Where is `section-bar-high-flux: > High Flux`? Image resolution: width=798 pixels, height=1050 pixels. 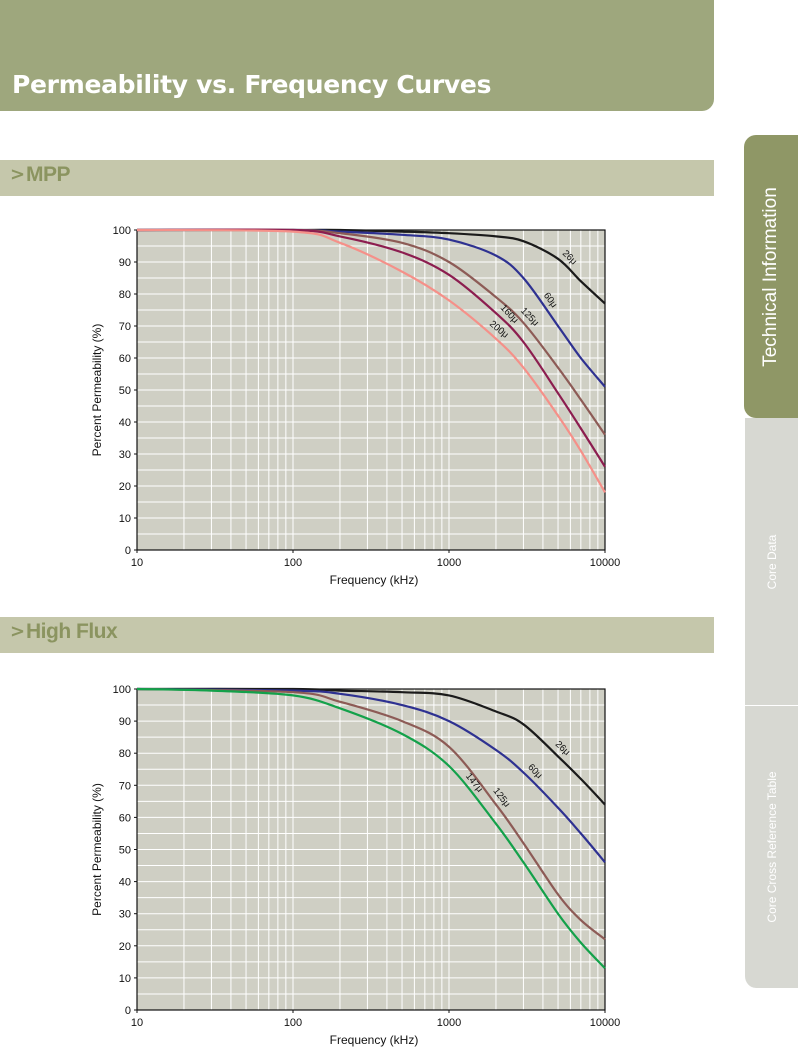 section-bar-high-flux: > High Flux is located at coordinates (357, 635).